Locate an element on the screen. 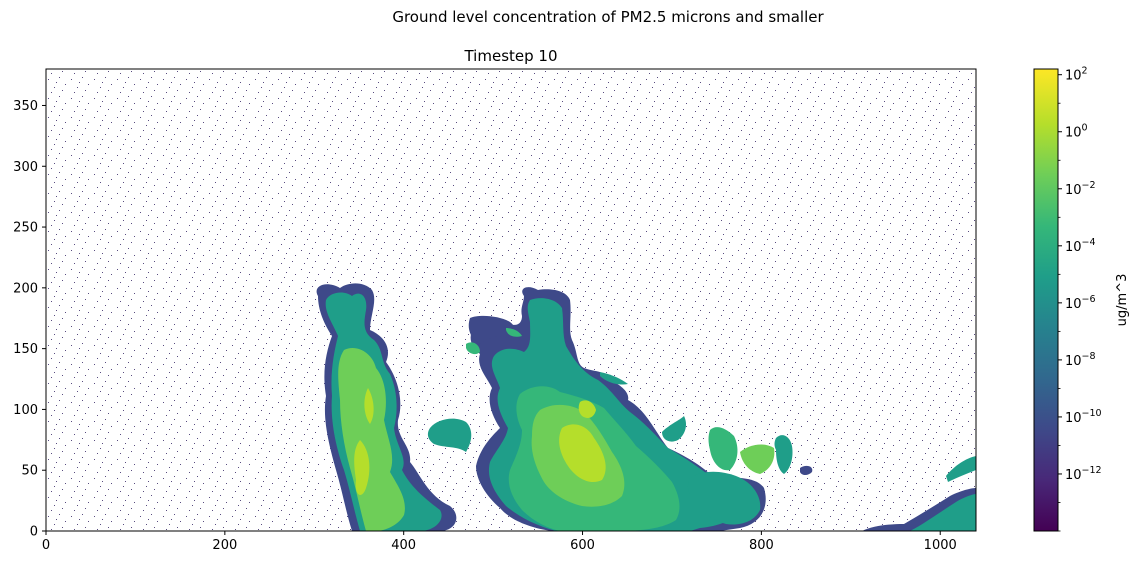  colorbar-tick-label: 10⁻⁴ is located at coordinates (1080, 246).